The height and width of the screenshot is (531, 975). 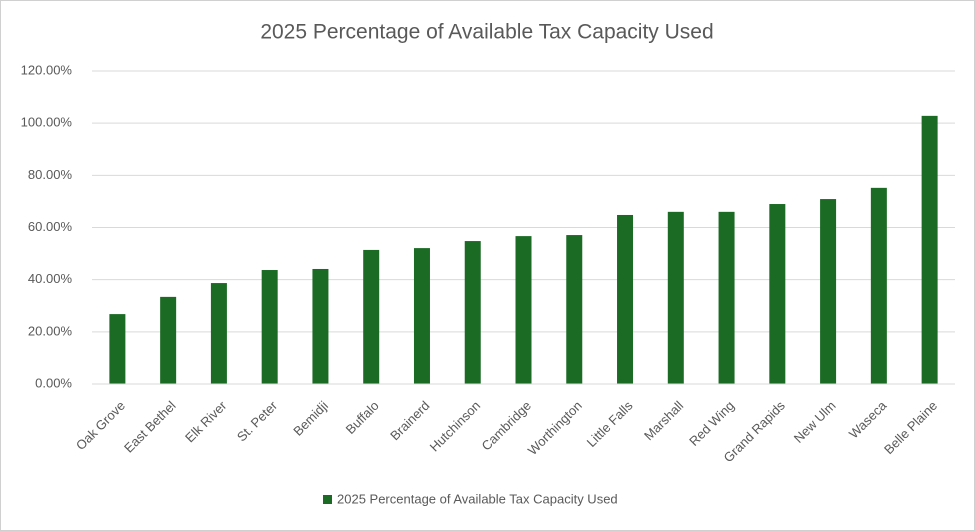 I want to click on y-tick-label: 40.00%, so click(x=50, y=278).